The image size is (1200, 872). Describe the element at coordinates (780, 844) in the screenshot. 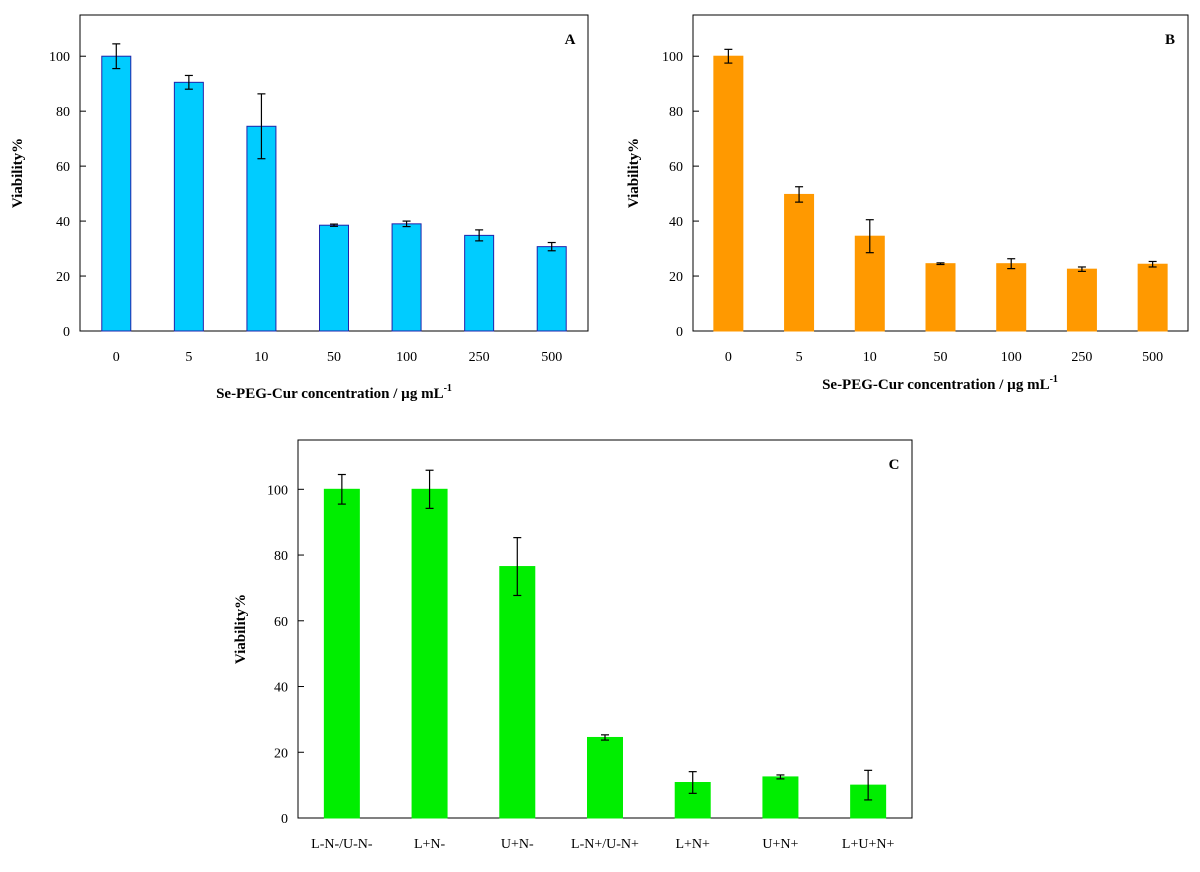

I see `x-tick-label: U+N+` at that location.